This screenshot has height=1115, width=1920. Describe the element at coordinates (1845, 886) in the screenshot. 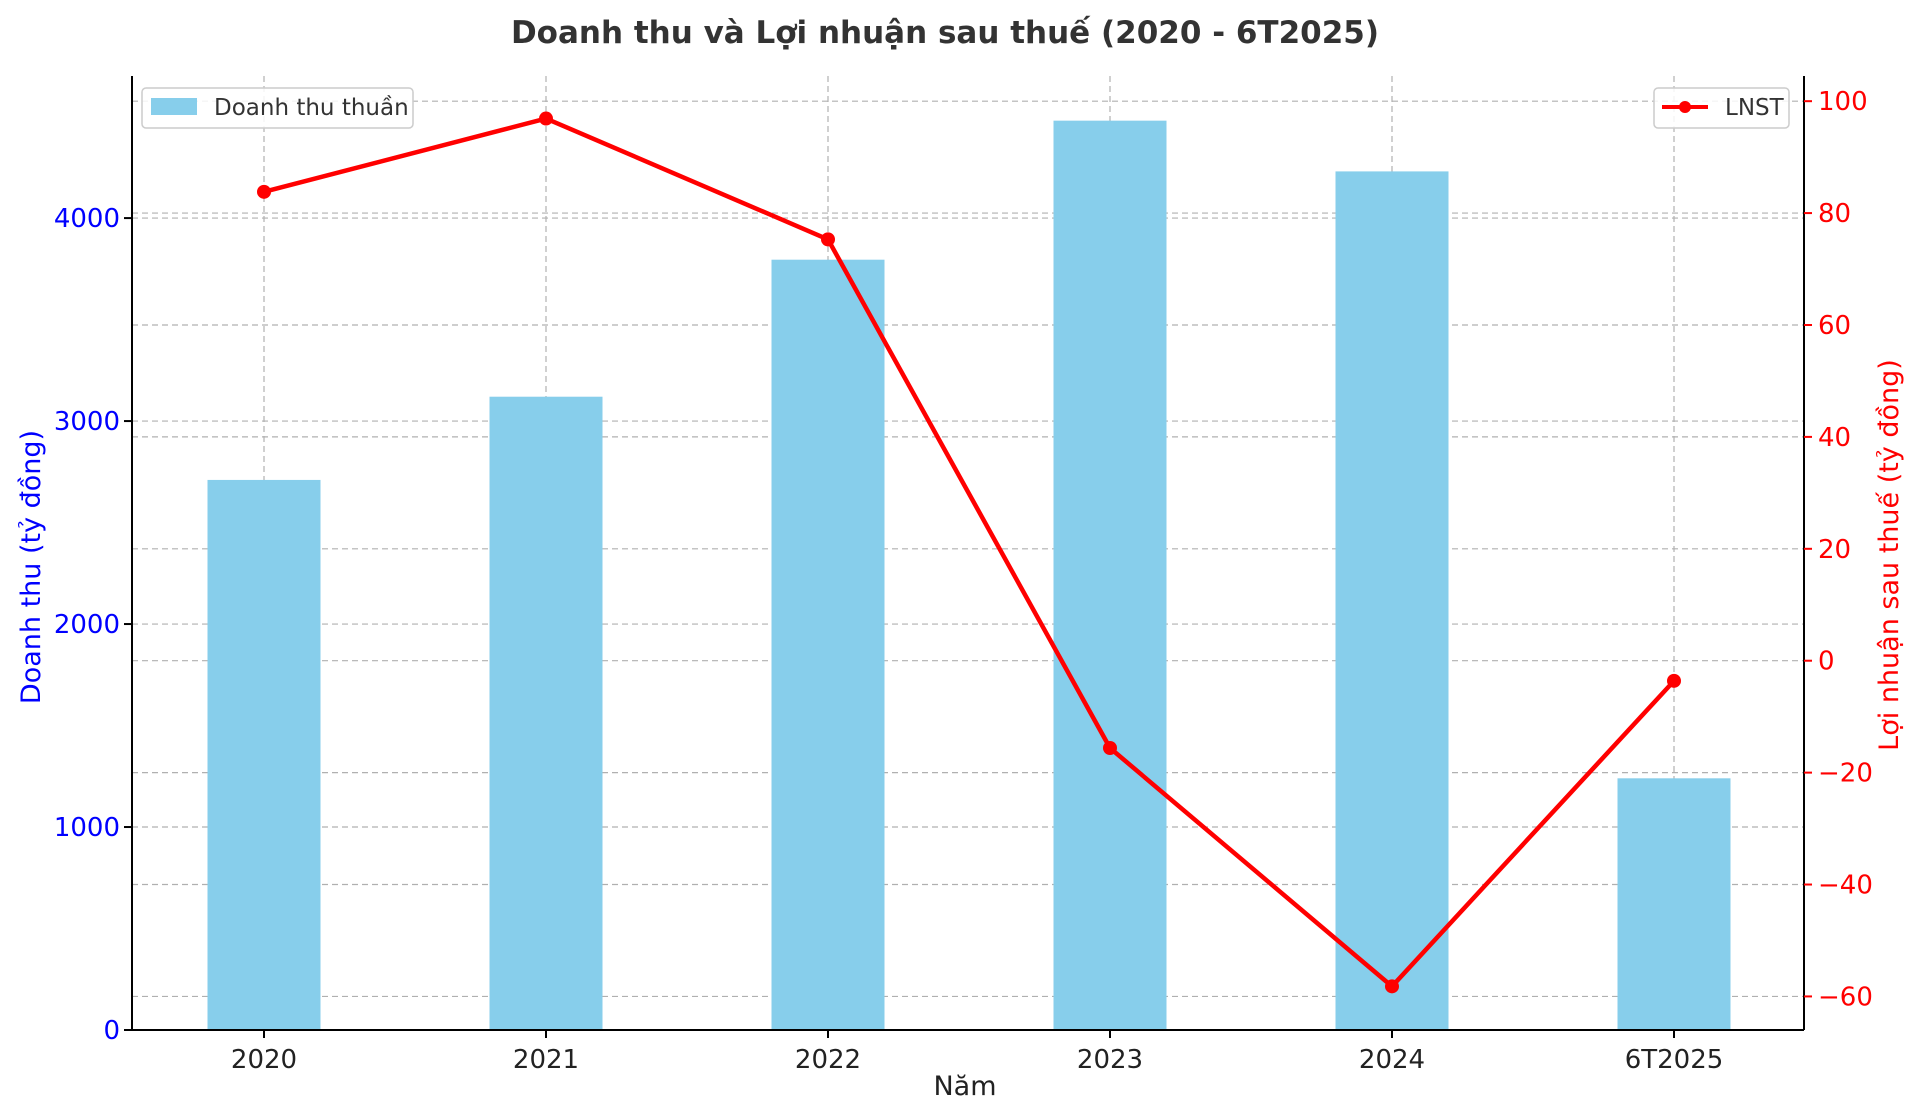

I see `right-axis-tick-label: −40` at that location.